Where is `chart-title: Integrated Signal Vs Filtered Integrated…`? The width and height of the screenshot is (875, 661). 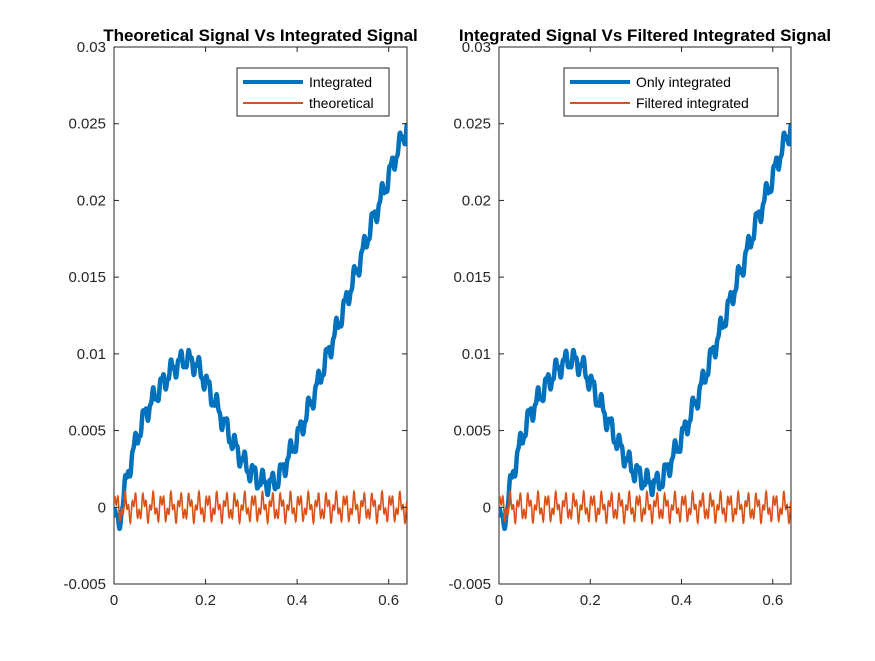
chart-title: Integrated Signal Vs Filtered Integrated… is located at coordinates (645, 35).